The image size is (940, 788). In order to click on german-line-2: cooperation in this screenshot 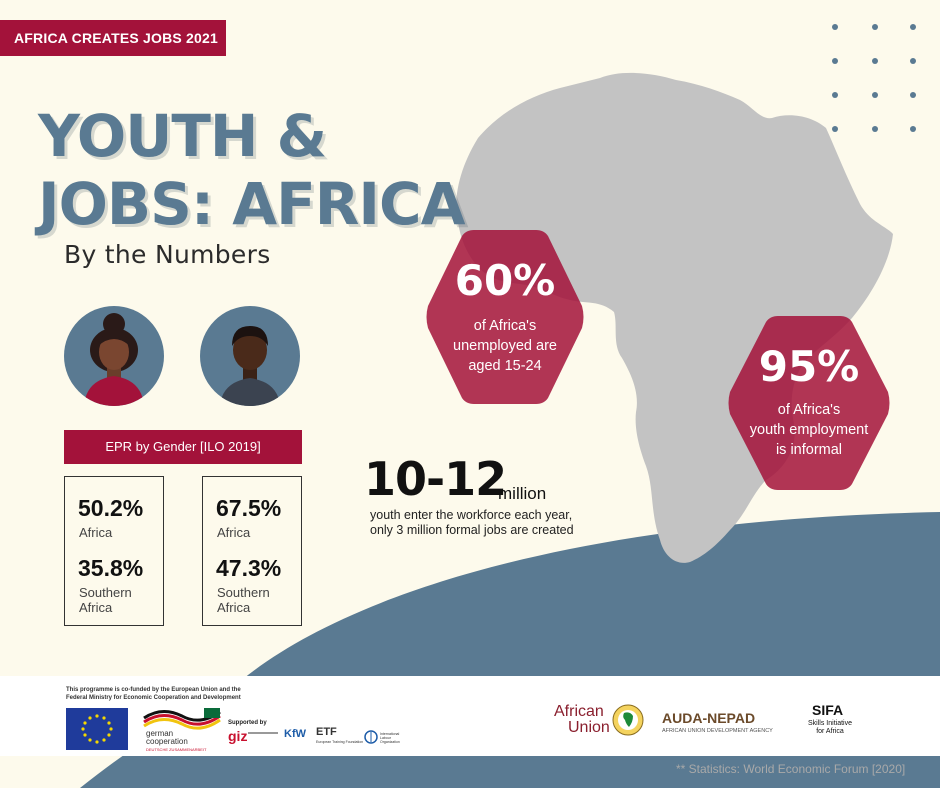, I will do `click(167, 741)`.